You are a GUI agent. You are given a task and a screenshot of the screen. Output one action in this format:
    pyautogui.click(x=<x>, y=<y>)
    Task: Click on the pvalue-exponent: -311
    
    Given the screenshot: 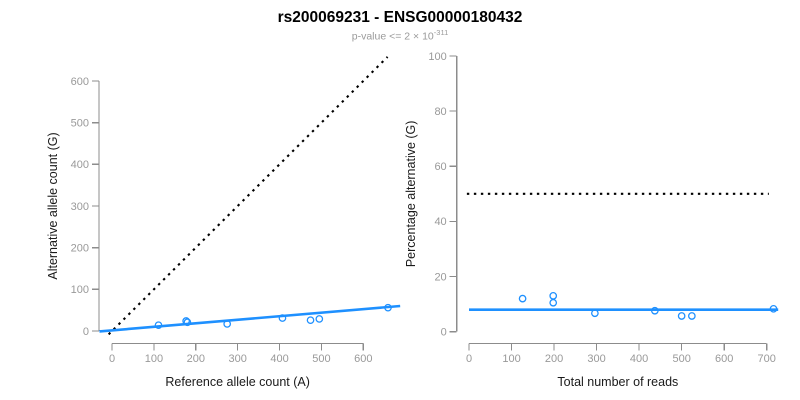 What is the action you would take?
    pyautogui.click(x=441, y=32)
    